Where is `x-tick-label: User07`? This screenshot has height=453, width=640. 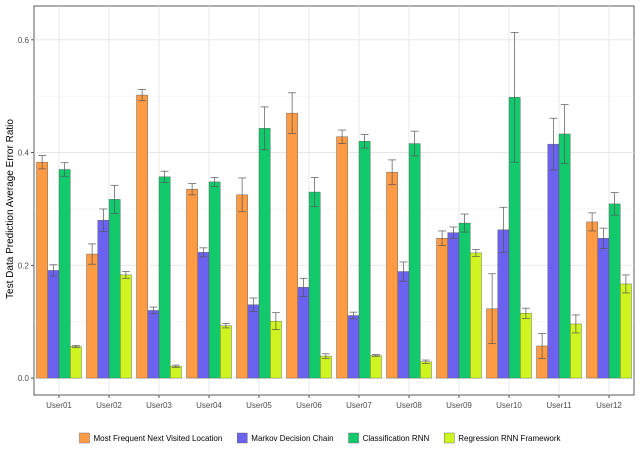 x-tick-label: User07 is located at coordinates (359, 405).